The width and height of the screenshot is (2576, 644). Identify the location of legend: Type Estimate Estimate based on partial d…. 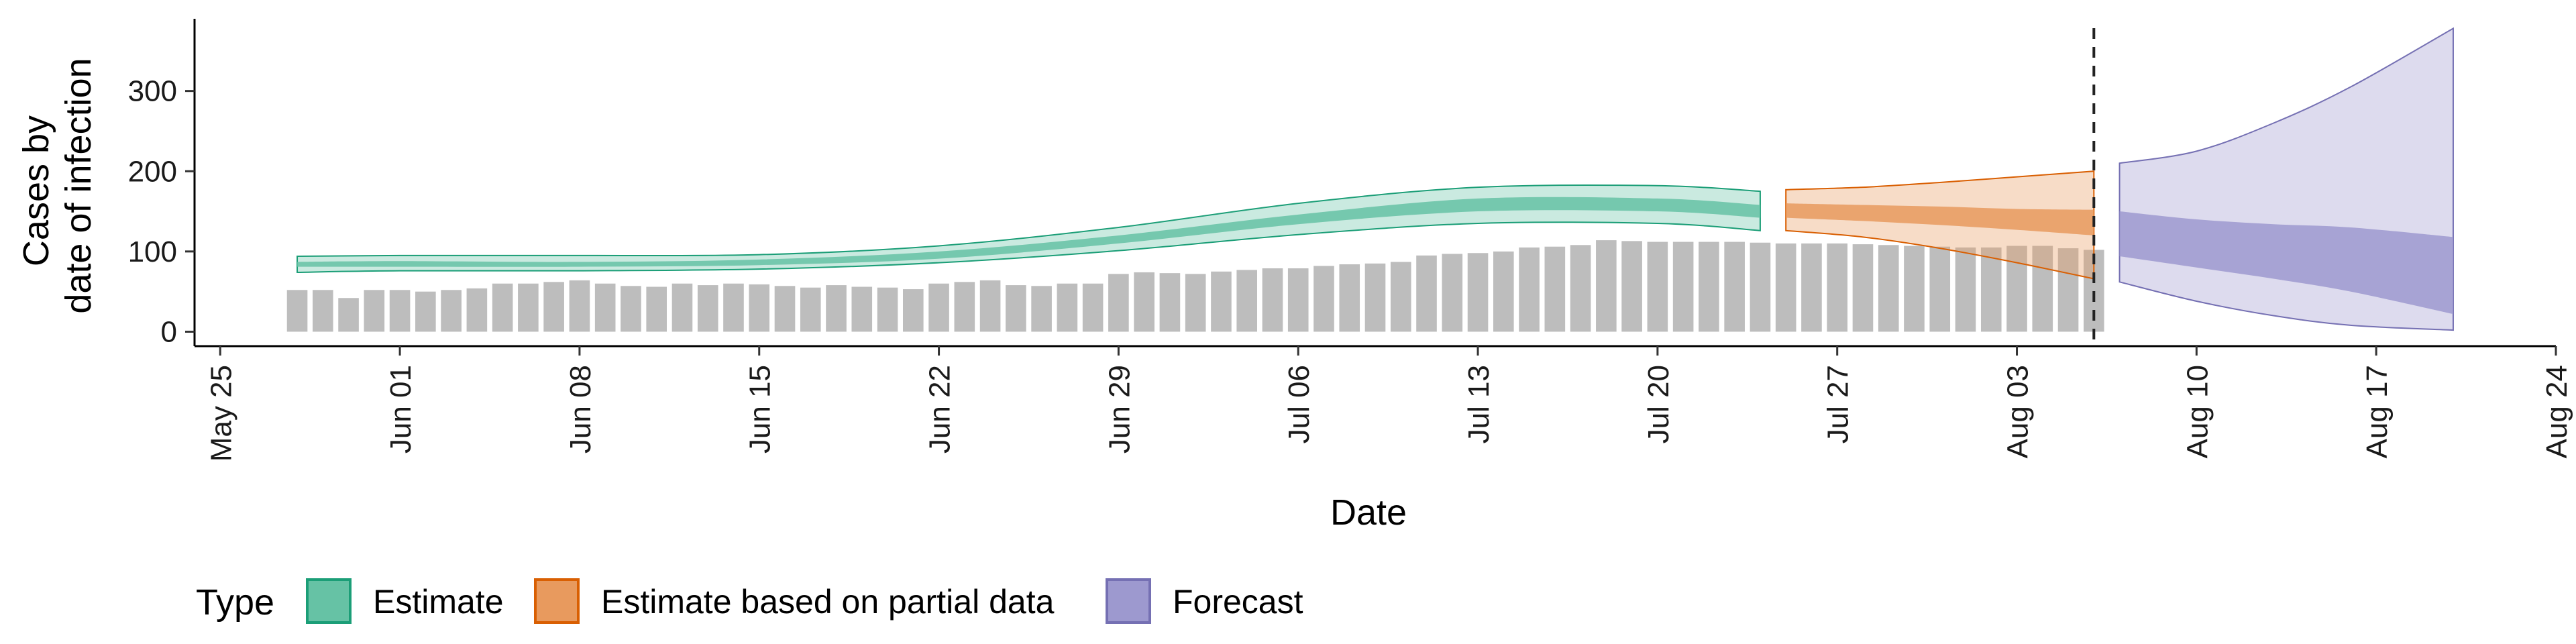
(749, 601).